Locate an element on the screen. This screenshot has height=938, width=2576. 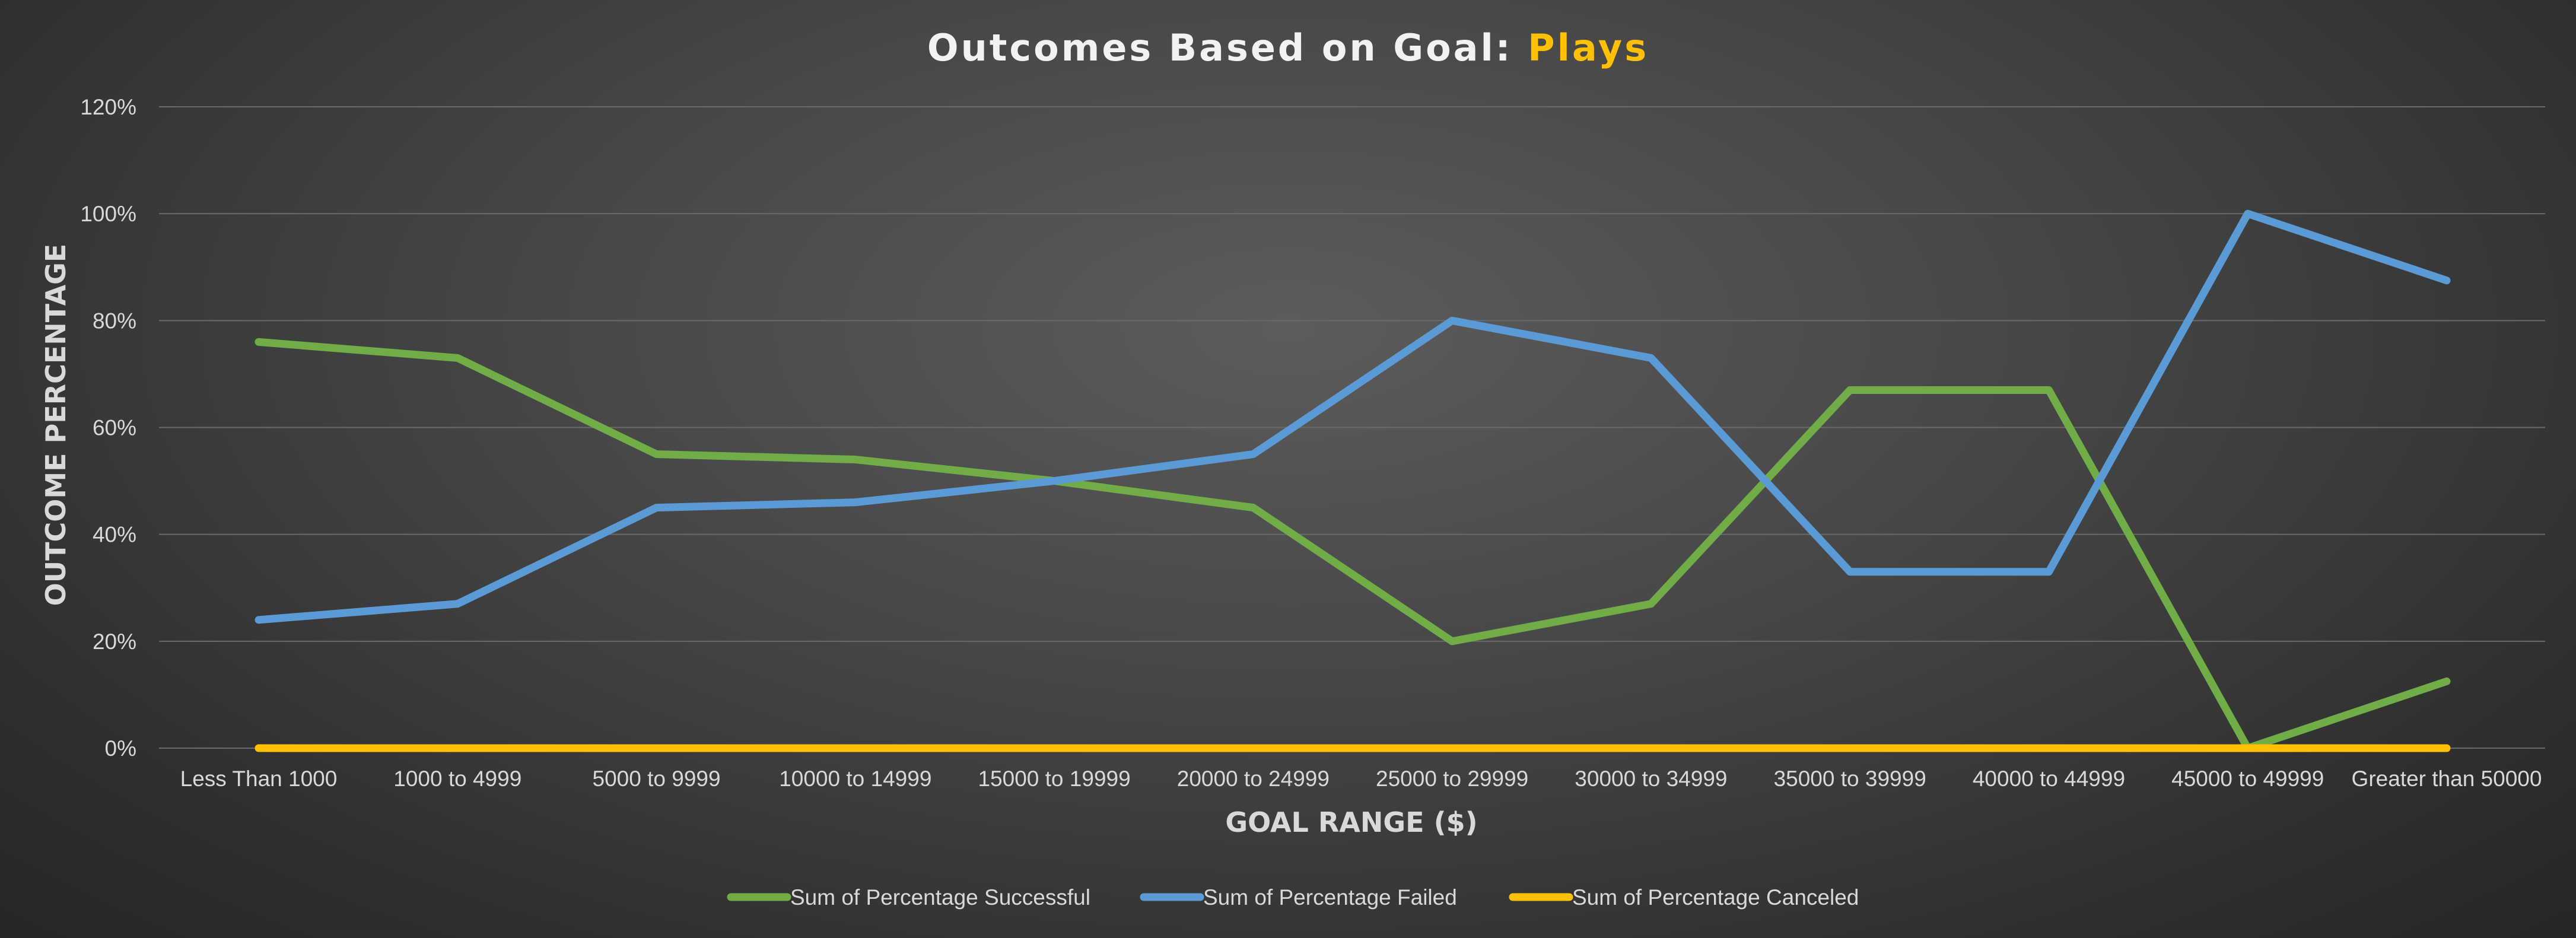
x-tick-label: 10000 to 14999 is located at coordinates (855, 779).